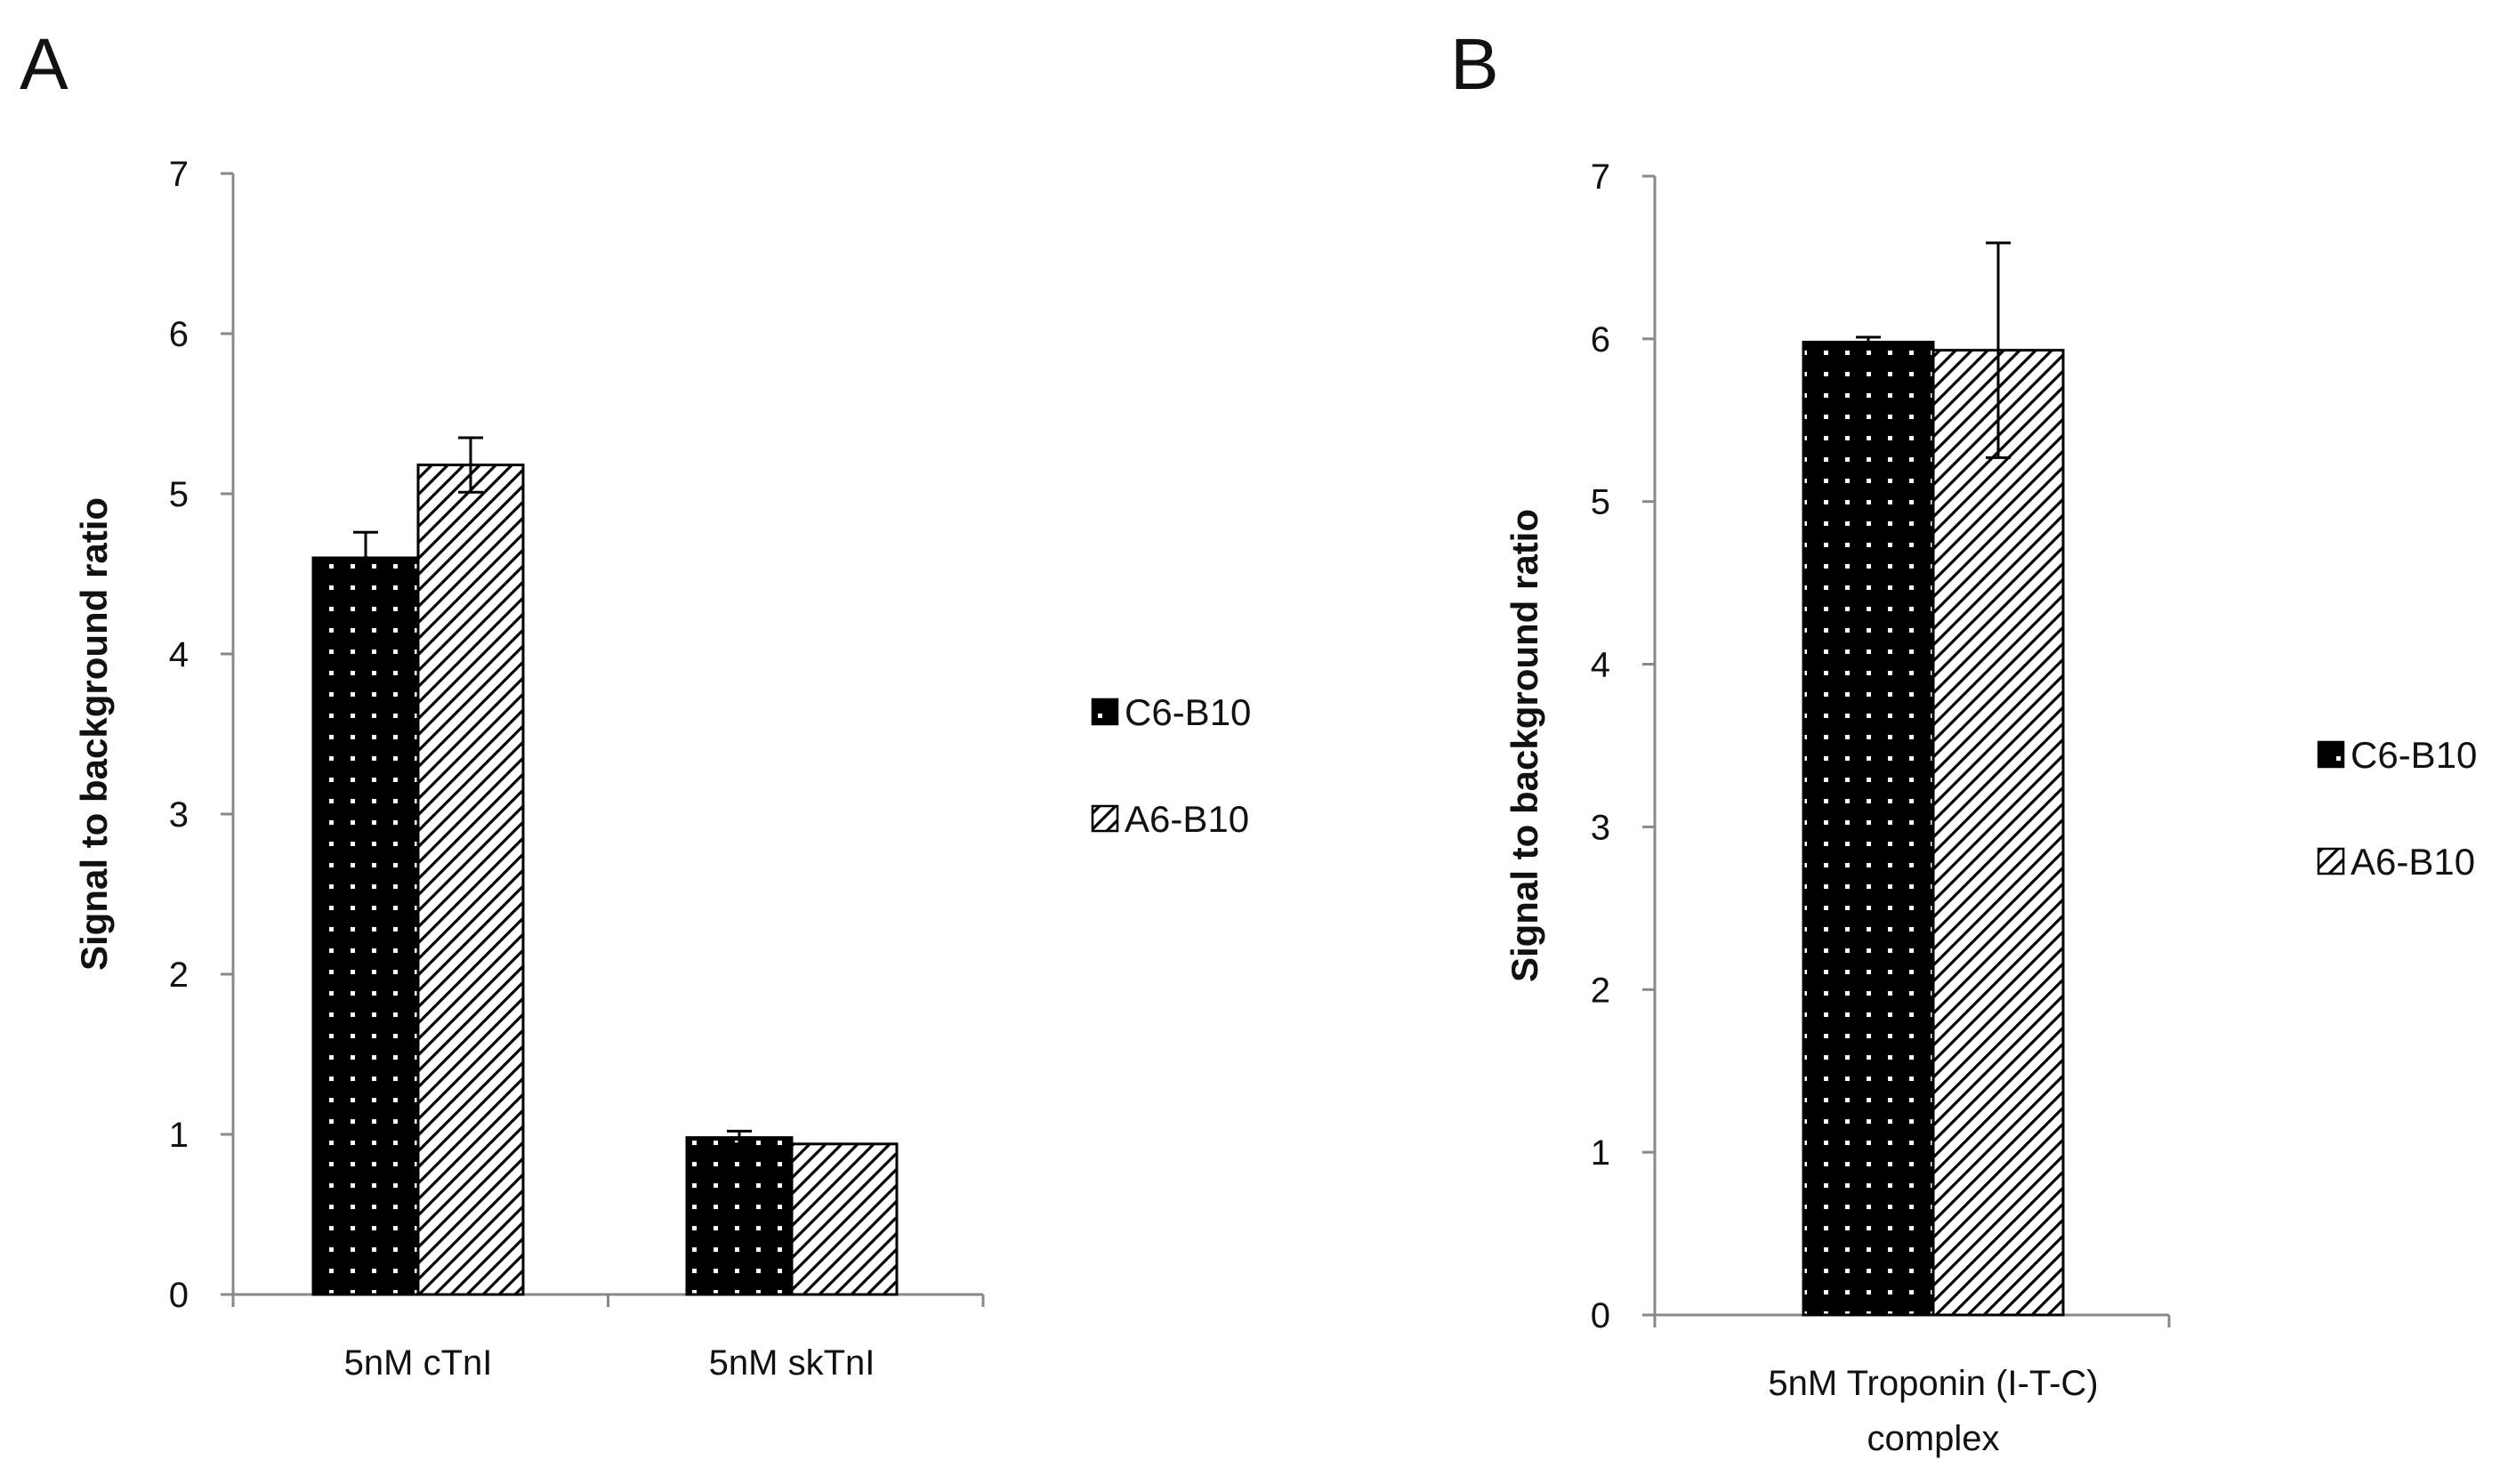 The image size is (2516, 1484). What do you see at coordinates (418, 1363) in the screenshot?
I see `x-category-label: 5nM cTnI` at bounding box center [418, 1363].